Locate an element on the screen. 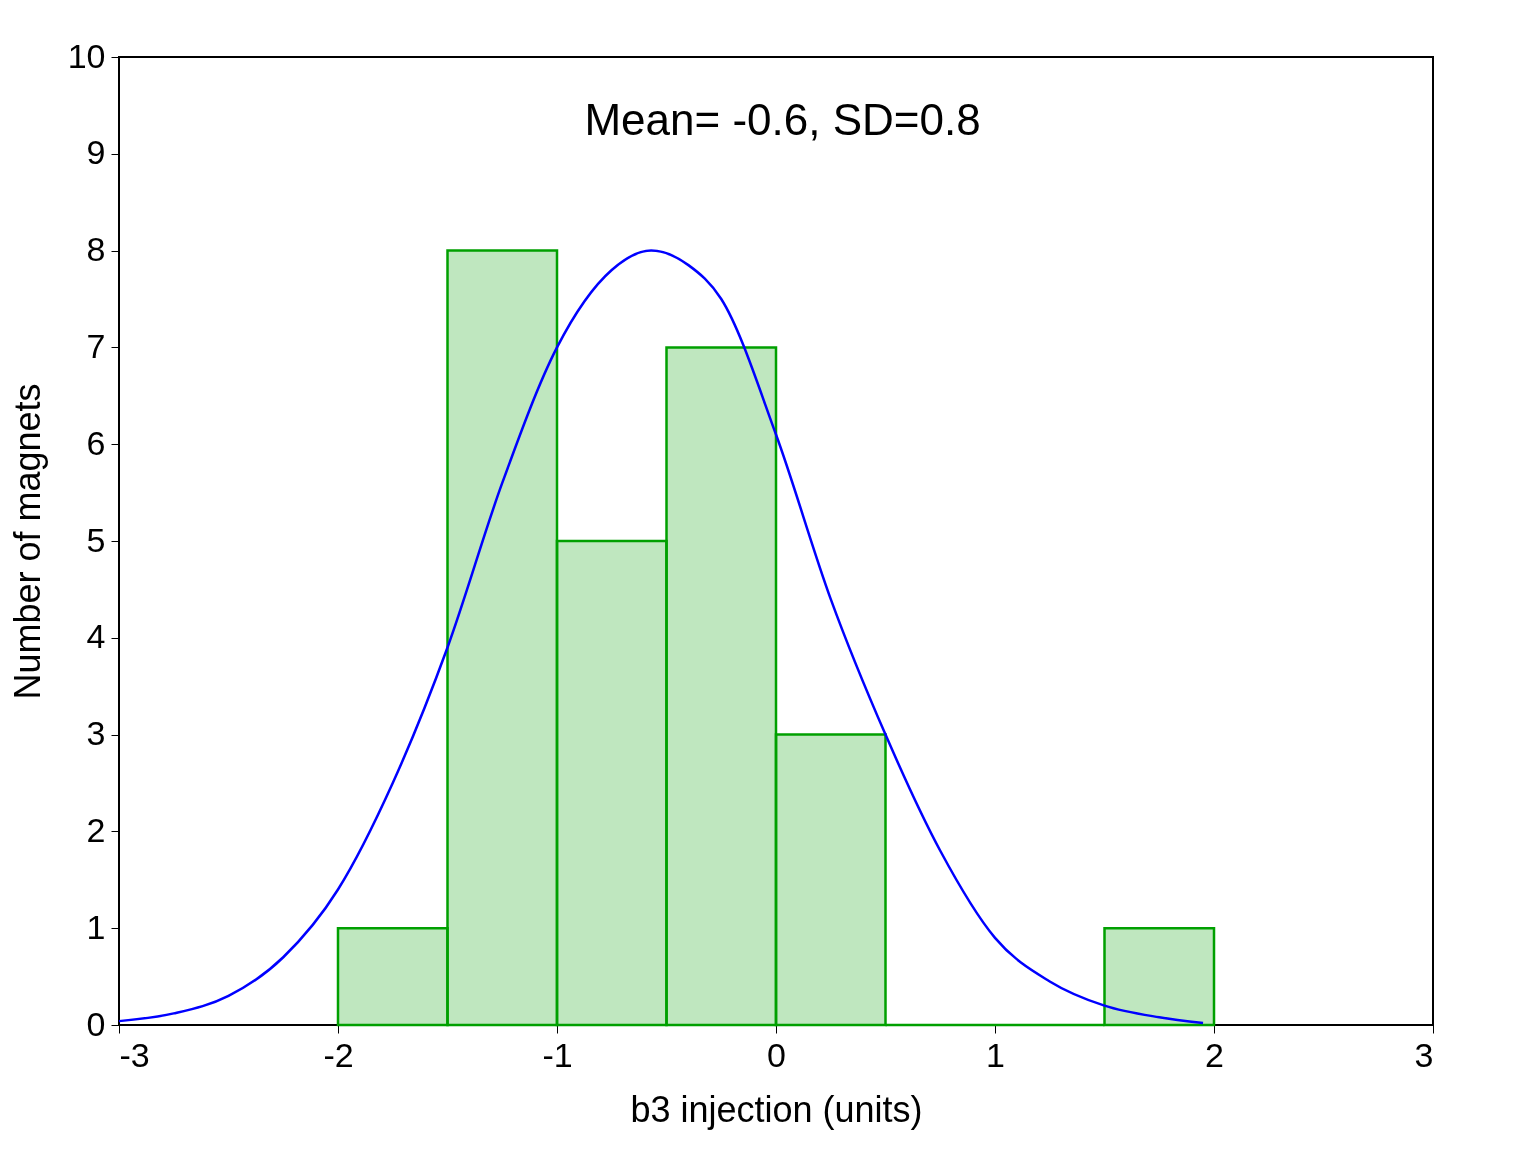 The image size is (1527, 1170). x-axis-title: b3 injection (units) is located at coordinates (776, 1109).